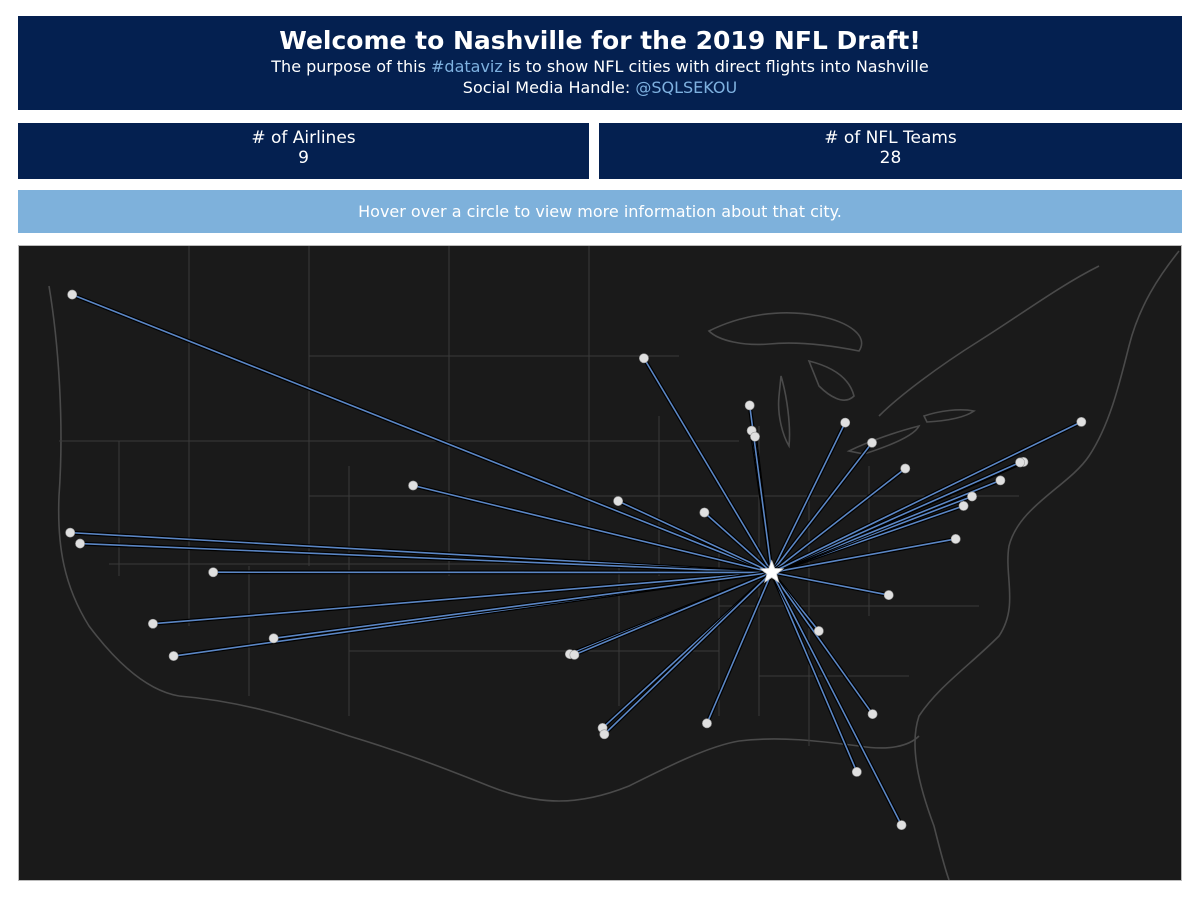  What do you see at coordinates (831, 380) in the screenshot?
I see `lake-huron` at bounding box center [831, 380].